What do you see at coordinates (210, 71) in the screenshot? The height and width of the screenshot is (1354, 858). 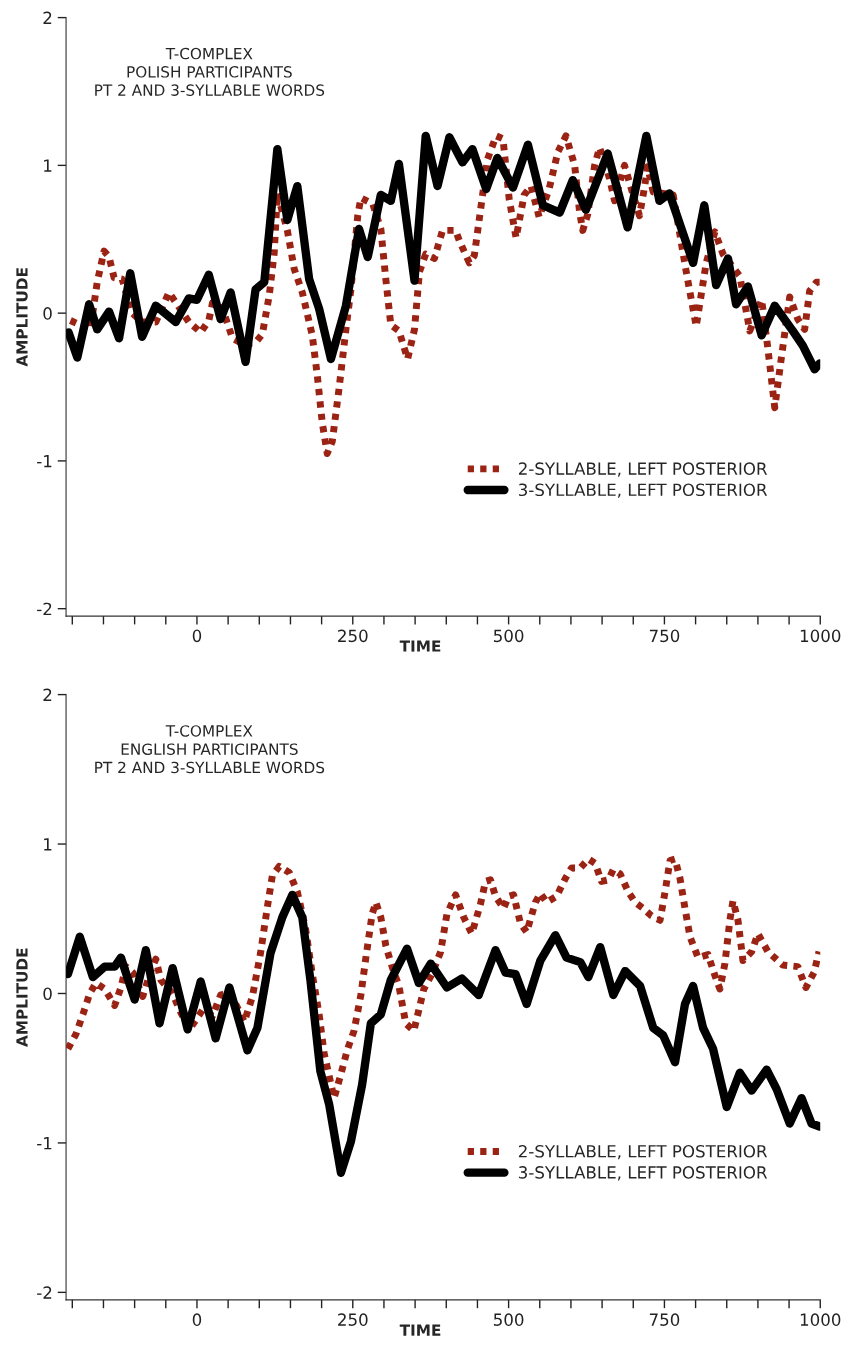 I see `text: T-COMPLEX POLISH PARTICIPANTS PT 2 AND 3-SYLLABLE WORDS` at bounding box center [210, 71].